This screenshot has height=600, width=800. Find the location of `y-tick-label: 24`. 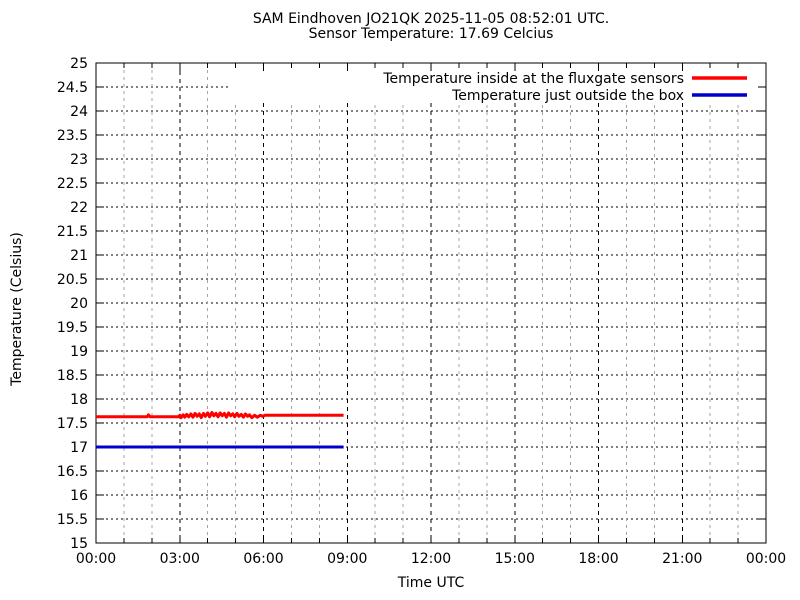

y-tick-label: 24 is located at coordinates (79, 112).